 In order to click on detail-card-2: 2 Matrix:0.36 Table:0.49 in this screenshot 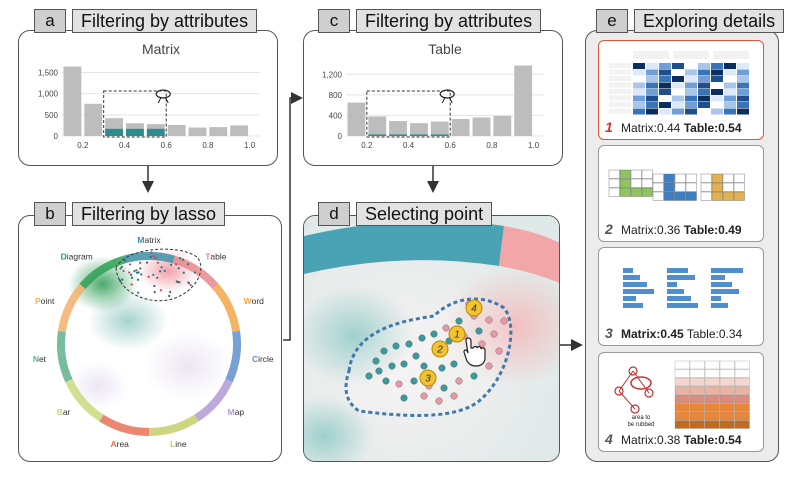, I will do `click(681, 193)`.